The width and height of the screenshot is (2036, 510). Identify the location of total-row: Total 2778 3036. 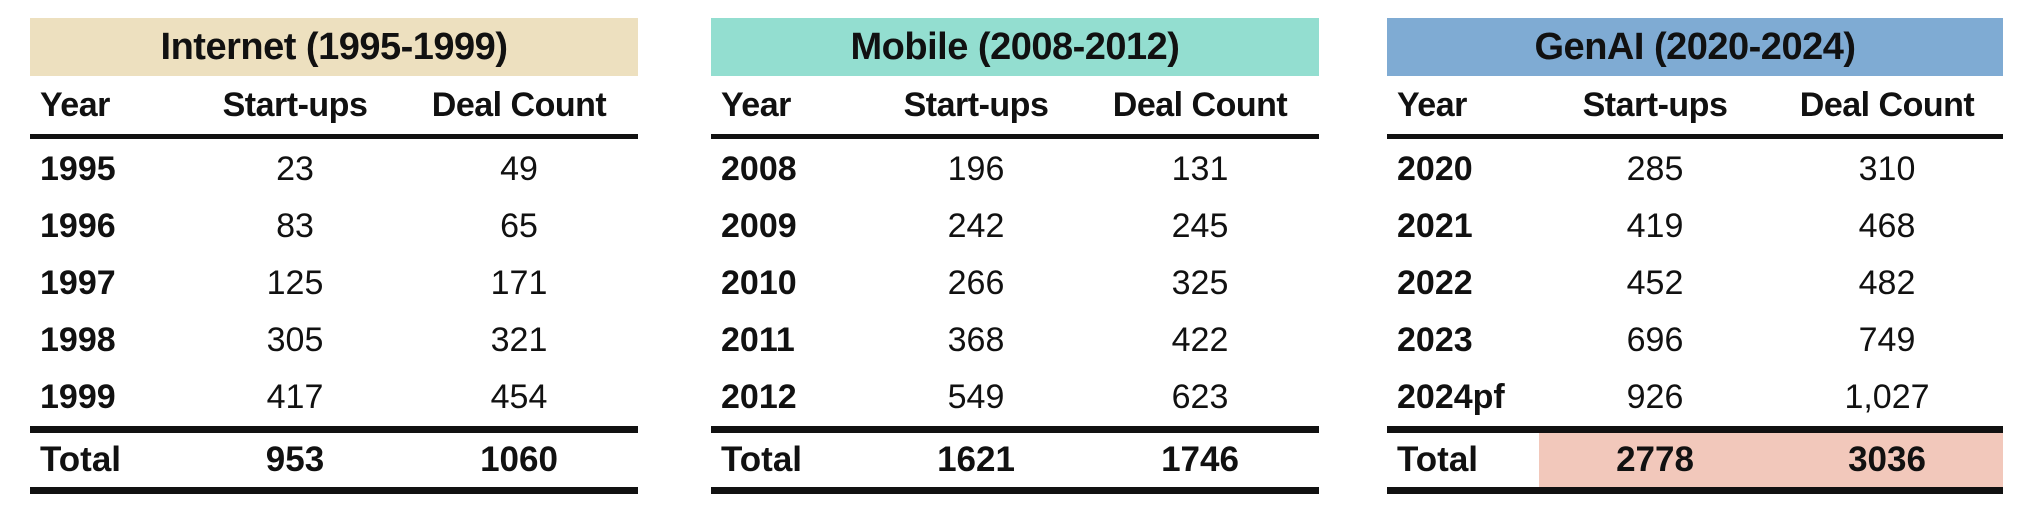
(1695, 460).